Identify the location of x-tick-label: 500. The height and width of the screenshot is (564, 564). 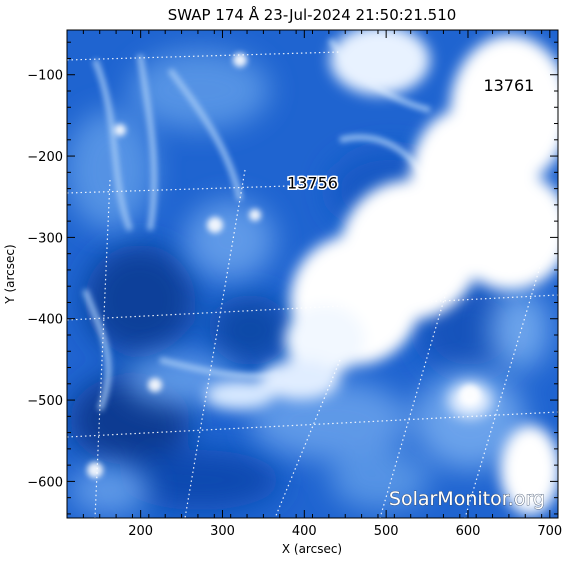
(386, 531).